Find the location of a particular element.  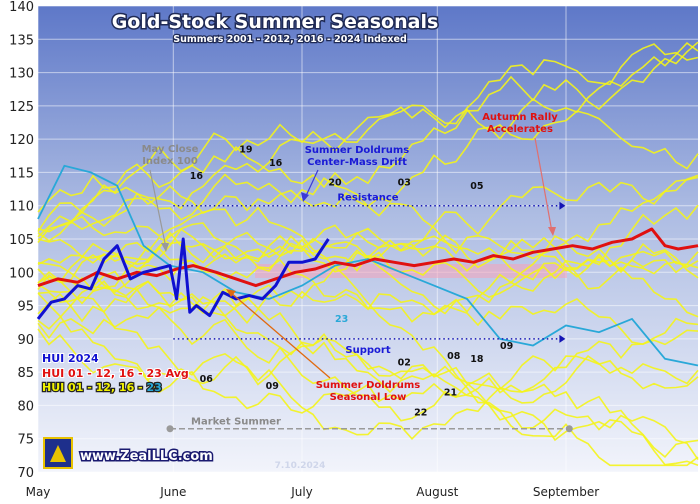

y-tick-label: 125 is located at coordinates (21, 107).